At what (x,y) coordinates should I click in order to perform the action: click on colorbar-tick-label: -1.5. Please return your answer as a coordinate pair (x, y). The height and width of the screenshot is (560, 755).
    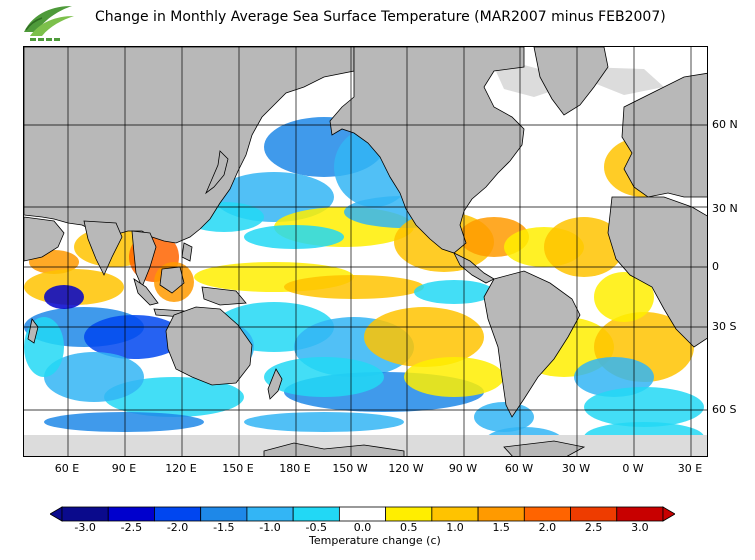
    Looking at the image, I should click on (224, 527).